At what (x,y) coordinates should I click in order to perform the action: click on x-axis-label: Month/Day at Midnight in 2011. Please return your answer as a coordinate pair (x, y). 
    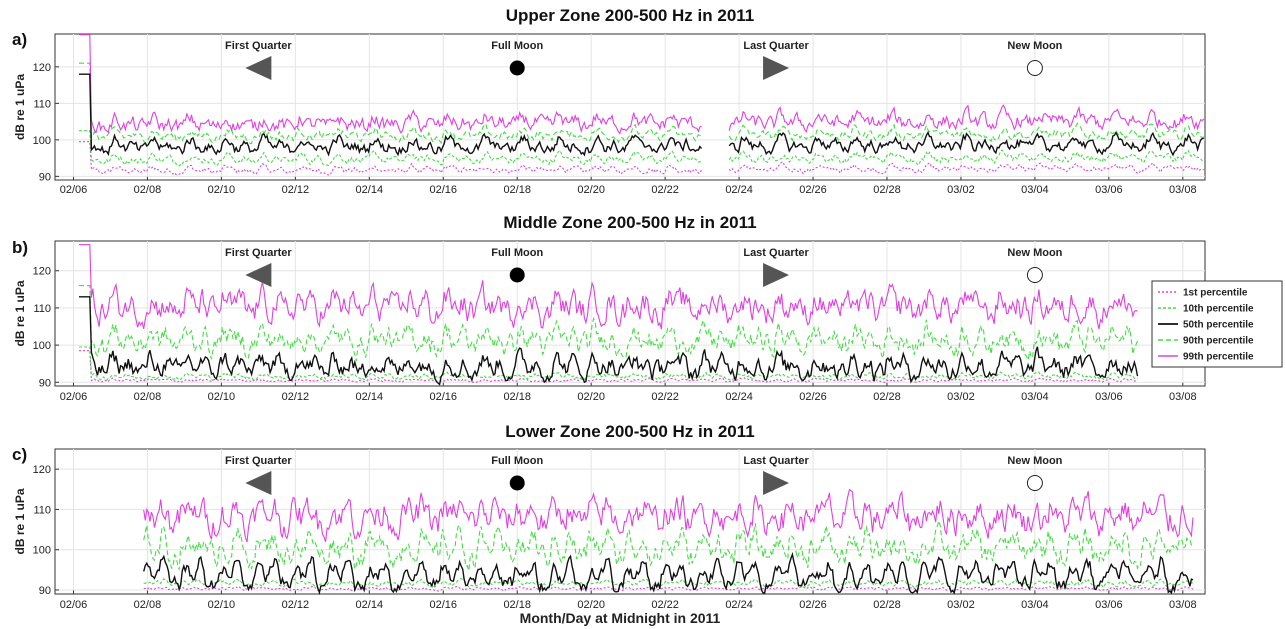
    Looking at the image, I should click on (620, 618).